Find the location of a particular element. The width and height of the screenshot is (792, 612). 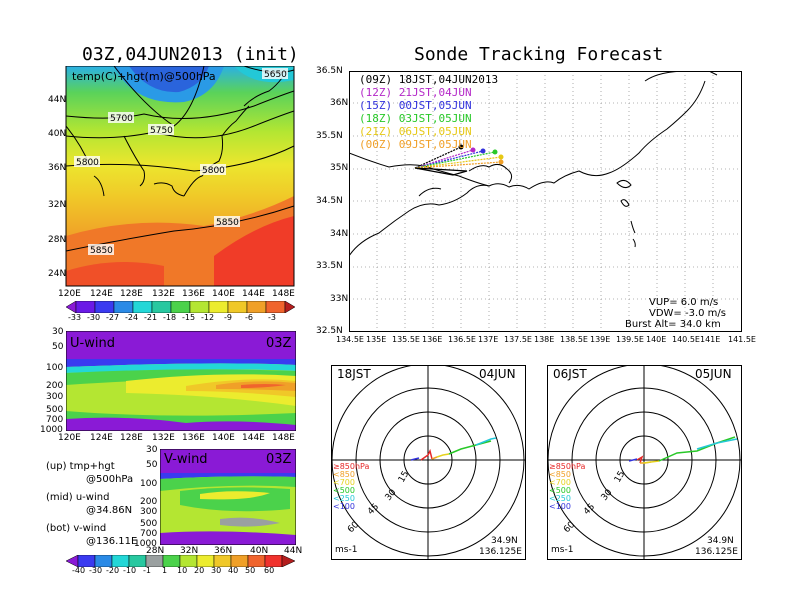

lon-tick: 136.5E is located at coordinates (462, 339).